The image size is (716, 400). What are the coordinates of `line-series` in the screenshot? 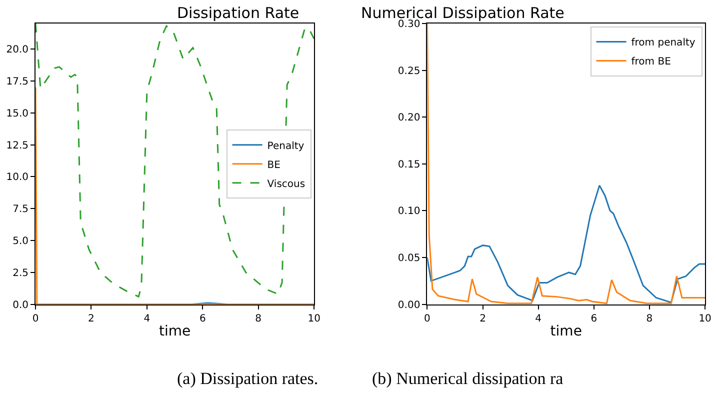 It's located at (566, 244).